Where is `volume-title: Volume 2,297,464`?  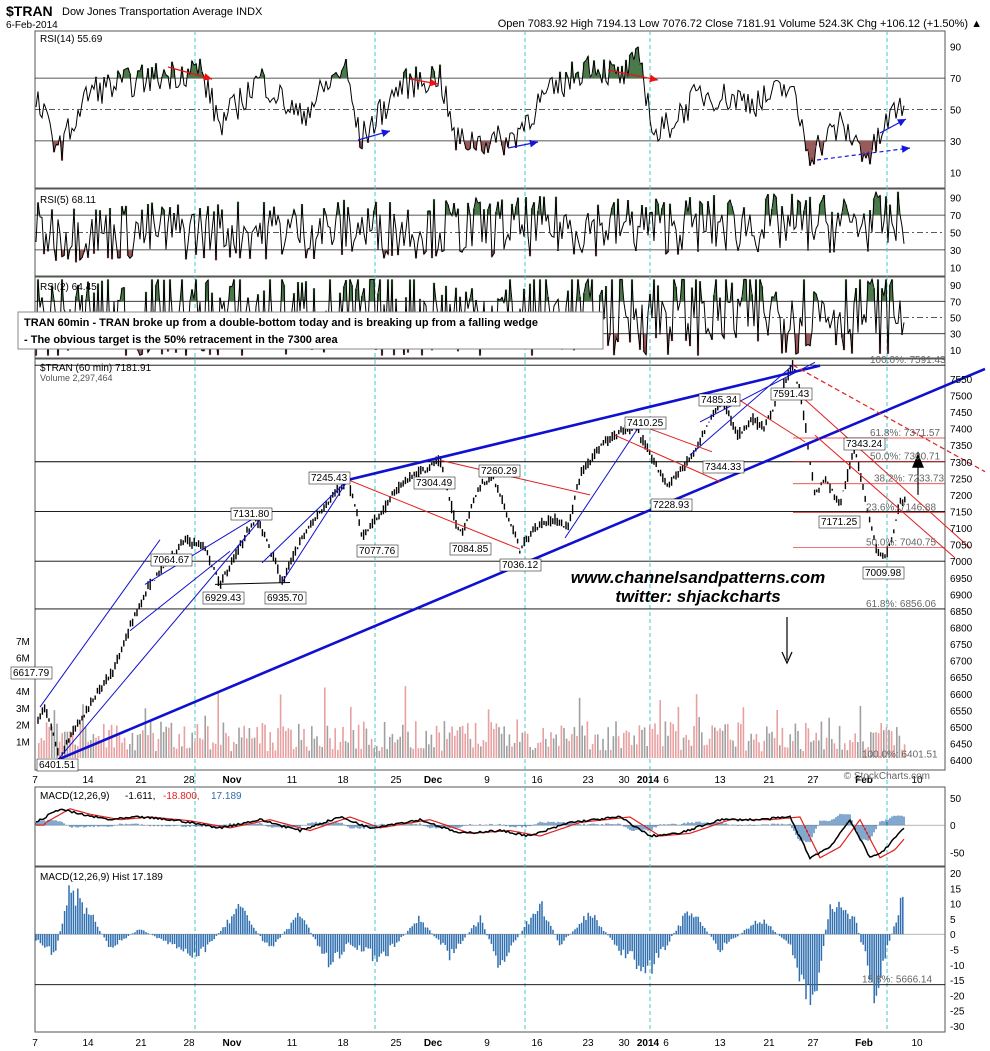 volume-title: Volume 2,297,464 is located at coordinates (76, 378).